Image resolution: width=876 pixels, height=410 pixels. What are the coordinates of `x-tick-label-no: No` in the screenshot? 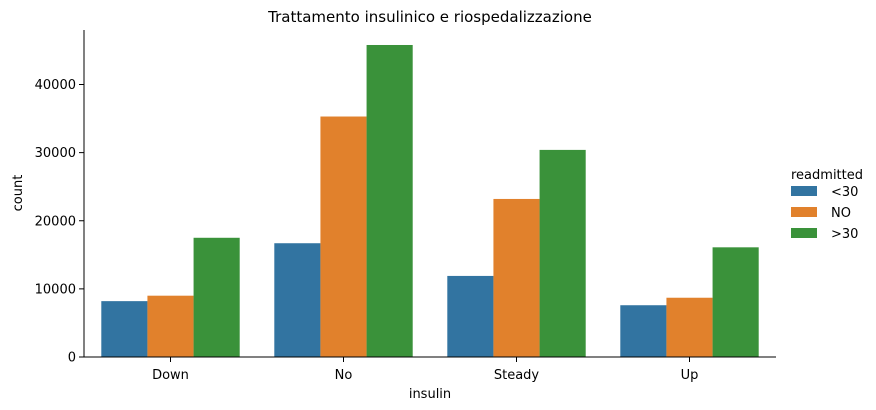 It's located at (344, 375).